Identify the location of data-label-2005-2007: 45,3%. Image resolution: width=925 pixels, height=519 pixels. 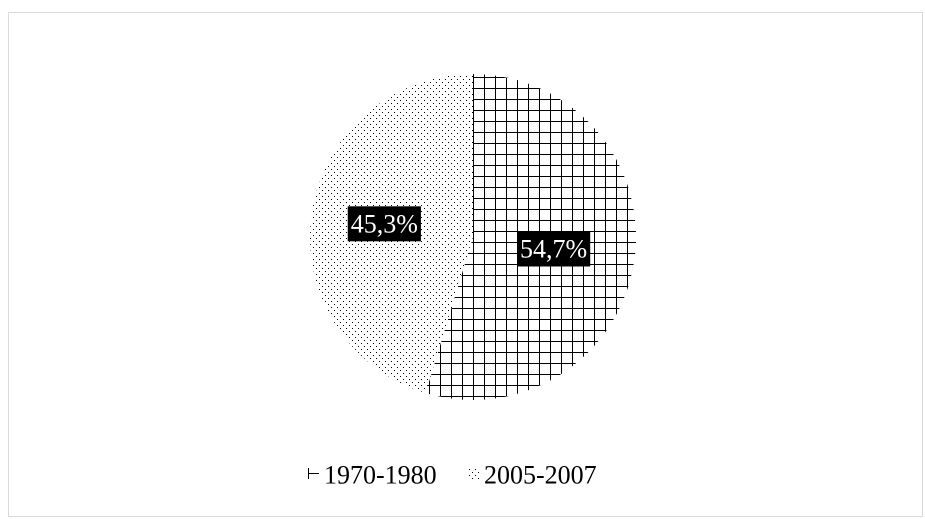
(384, 223).